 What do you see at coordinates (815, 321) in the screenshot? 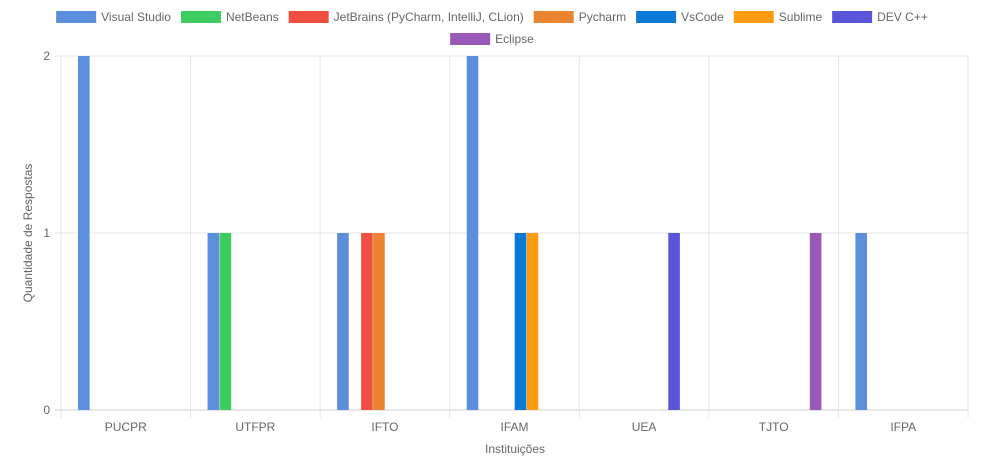
I see `bar-eclipse-tjto` at bounding box center [815, 321].